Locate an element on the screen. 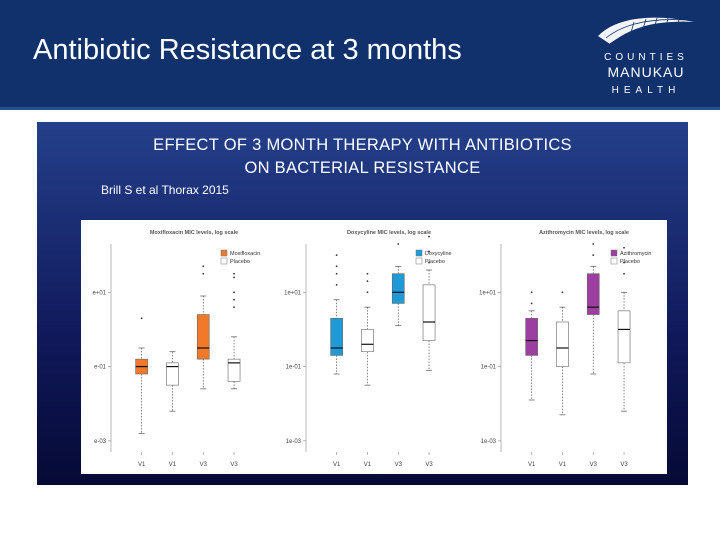 The height and width of the screenshot is (540, 720). legend-label: Moxifloxacin is located at coordinates (245, 254).